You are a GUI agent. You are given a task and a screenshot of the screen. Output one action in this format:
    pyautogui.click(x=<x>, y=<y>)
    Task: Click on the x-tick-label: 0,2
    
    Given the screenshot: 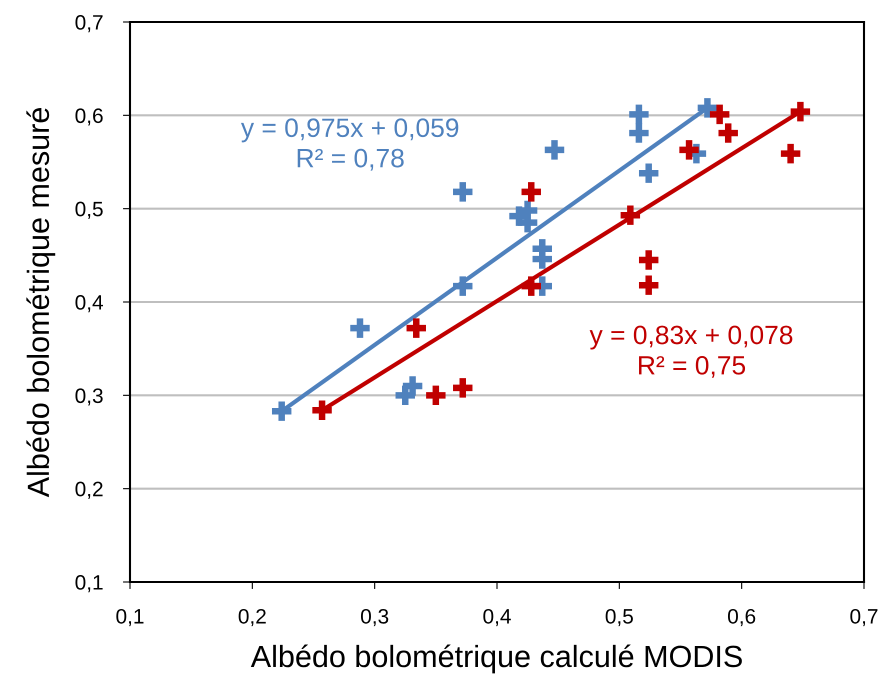 What is the action you would take?
    pyautogui.click(x=252, y=617)
    